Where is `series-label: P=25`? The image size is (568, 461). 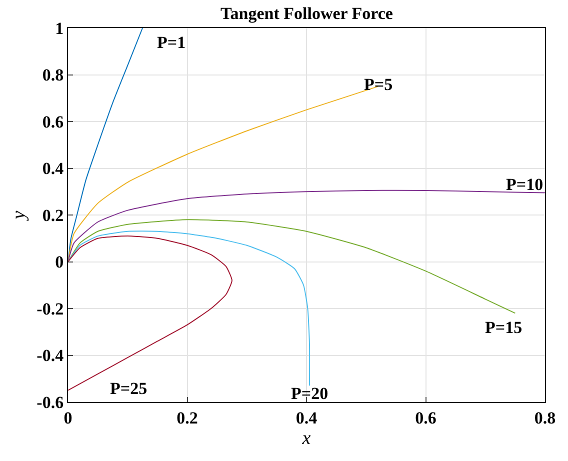
series-label: P=25 is located at coordinates (129, 388).